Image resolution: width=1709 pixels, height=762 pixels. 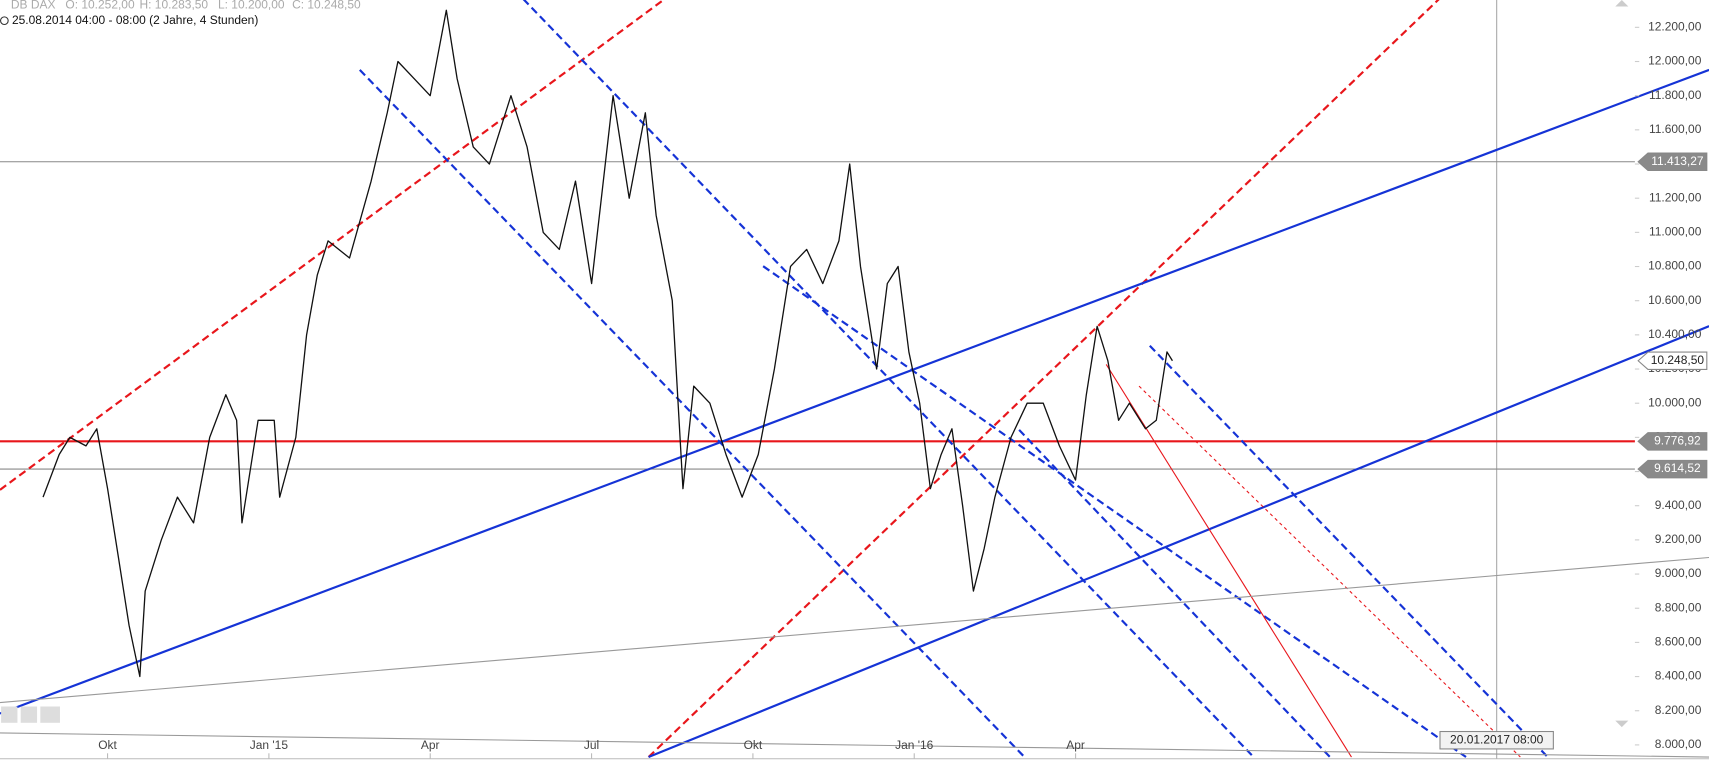 What do you see at coordinates (1678, 710) in the screenshot?
I see `y-tick-label: 8.200,00` at bounding box center [1678, 710].